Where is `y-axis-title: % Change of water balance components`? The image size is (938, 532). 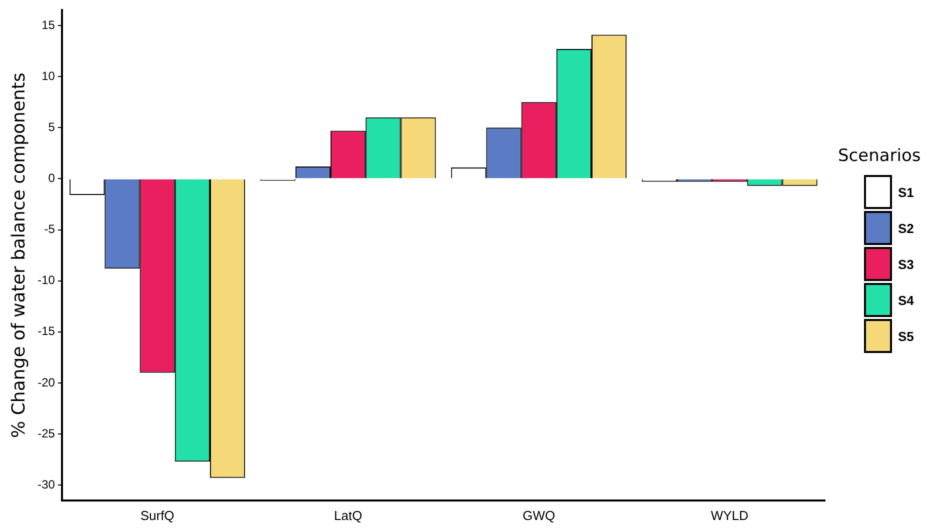
y-axis-title: % Change of water balance components is located at coordinates (19, 255).